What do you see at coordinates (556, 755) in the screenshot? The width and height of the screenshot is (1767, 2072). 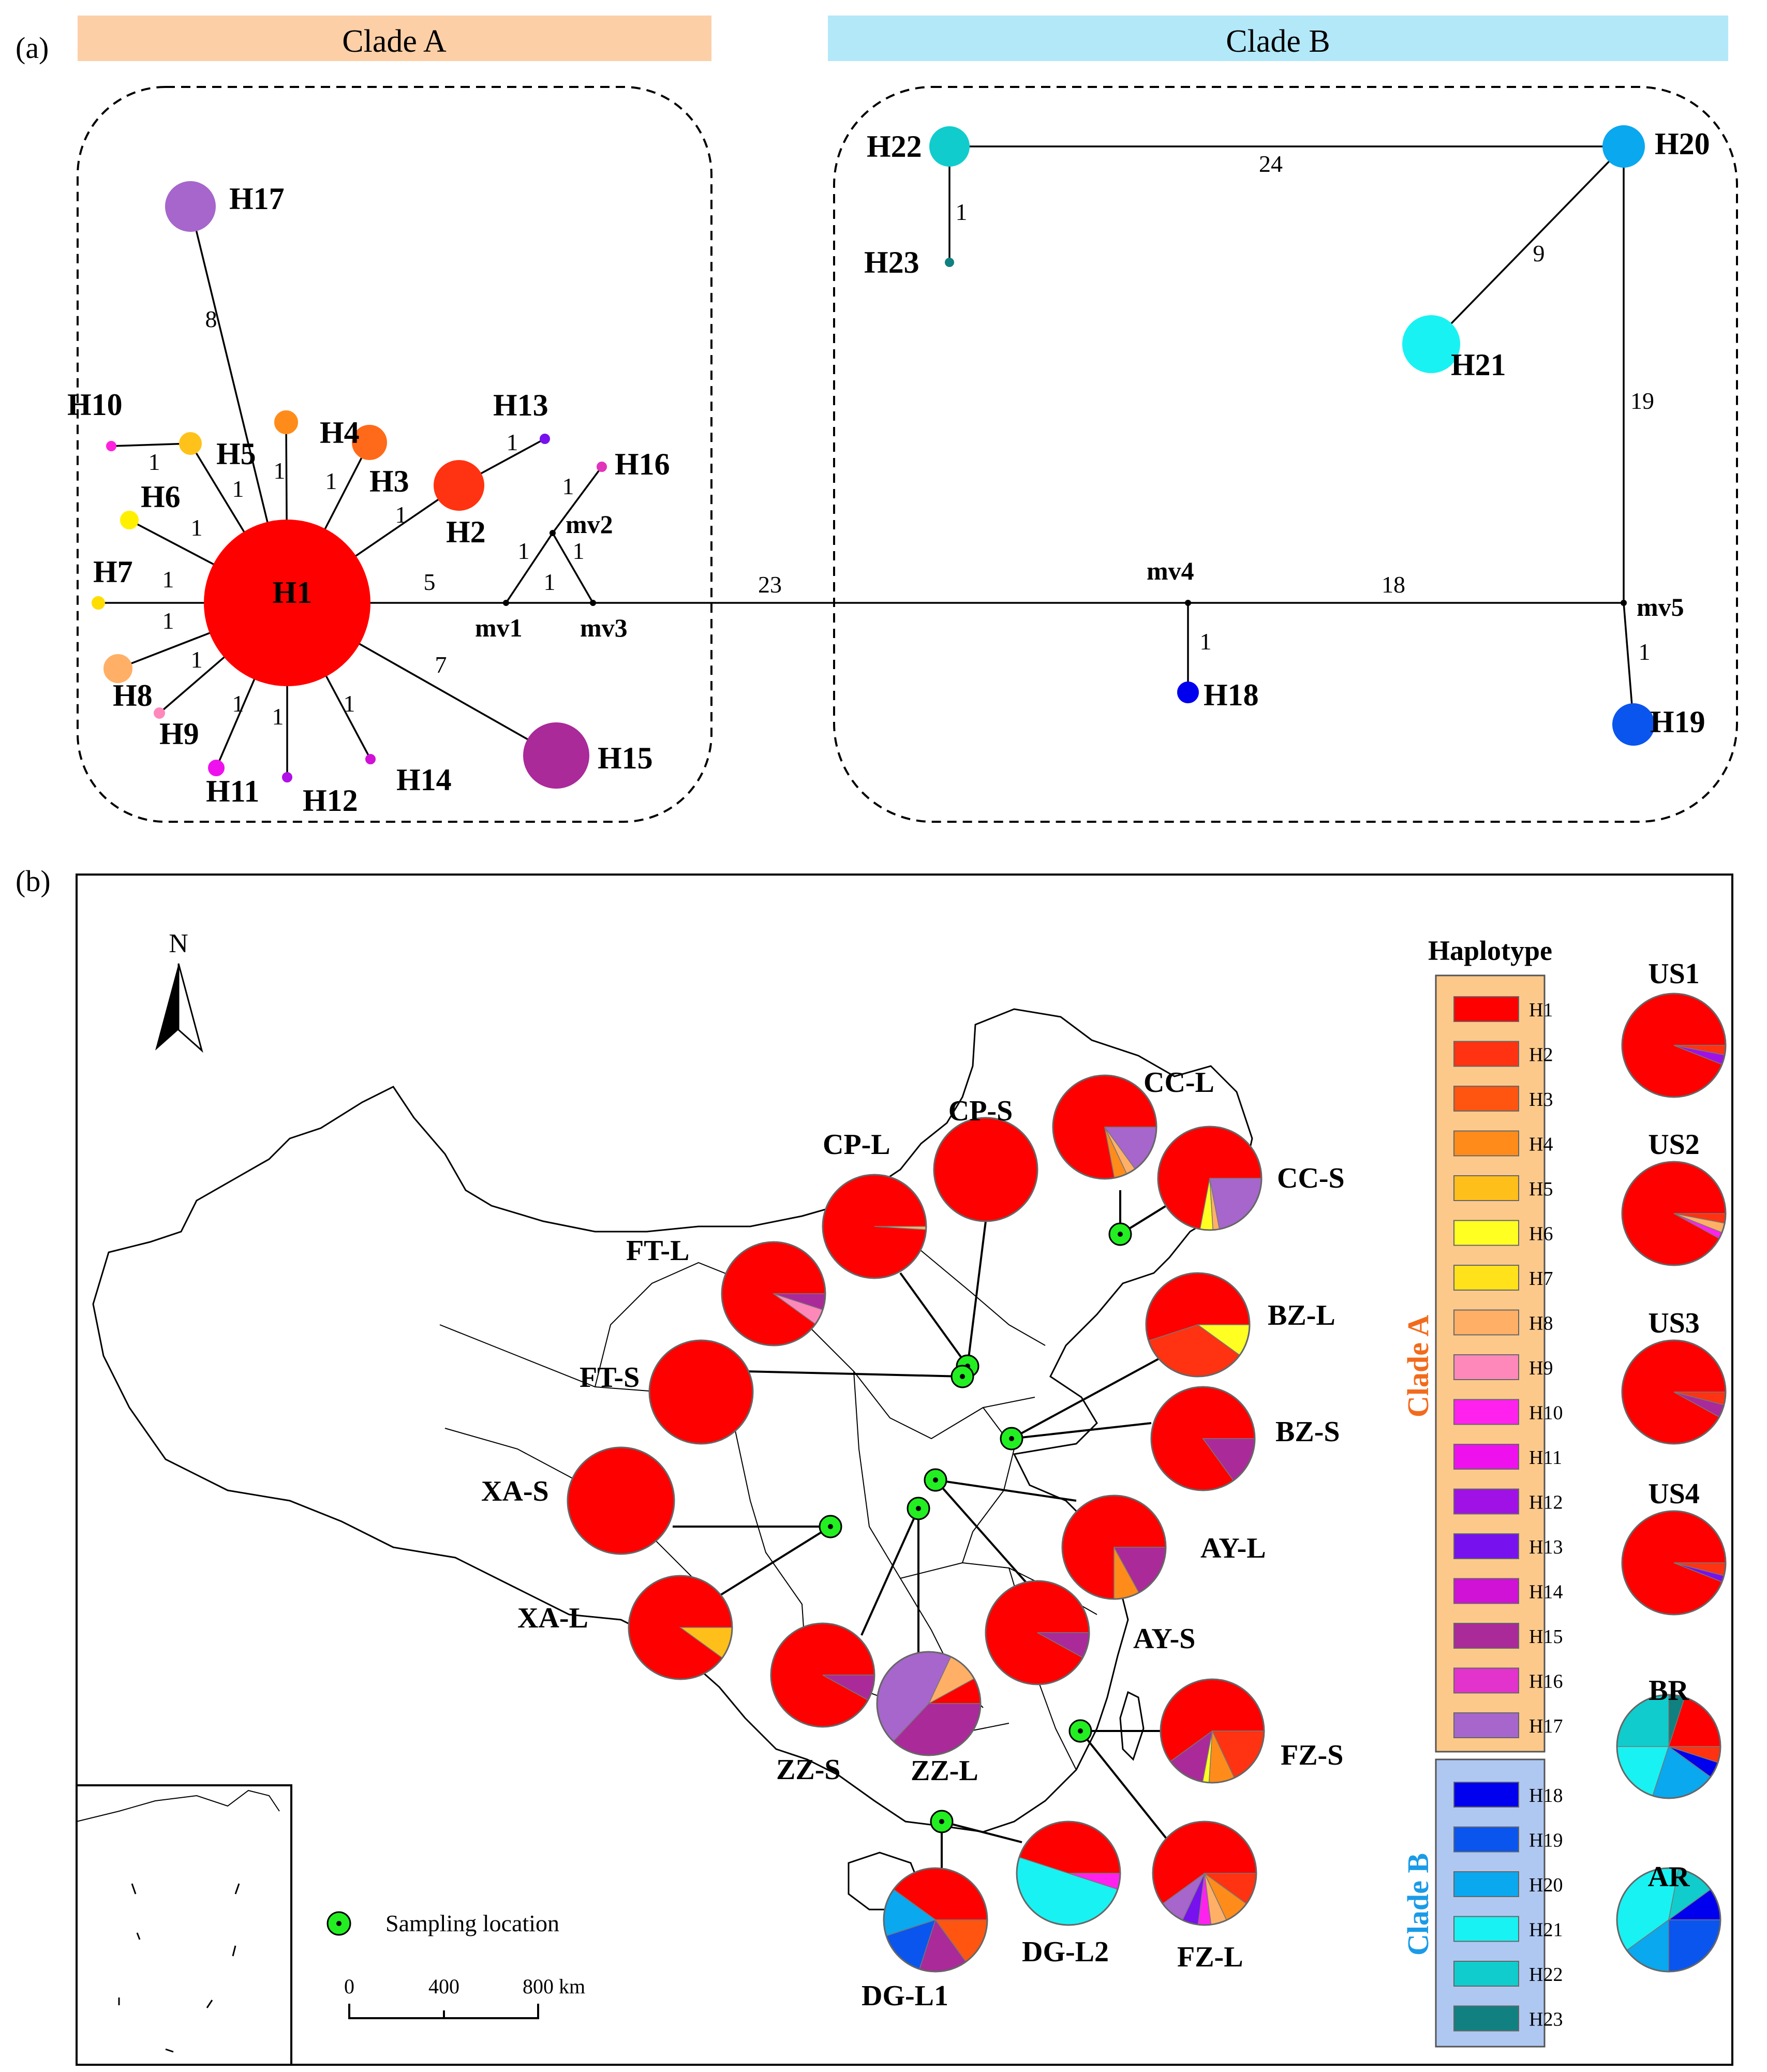 I see `node-h15` at bounding box center [556, 755].